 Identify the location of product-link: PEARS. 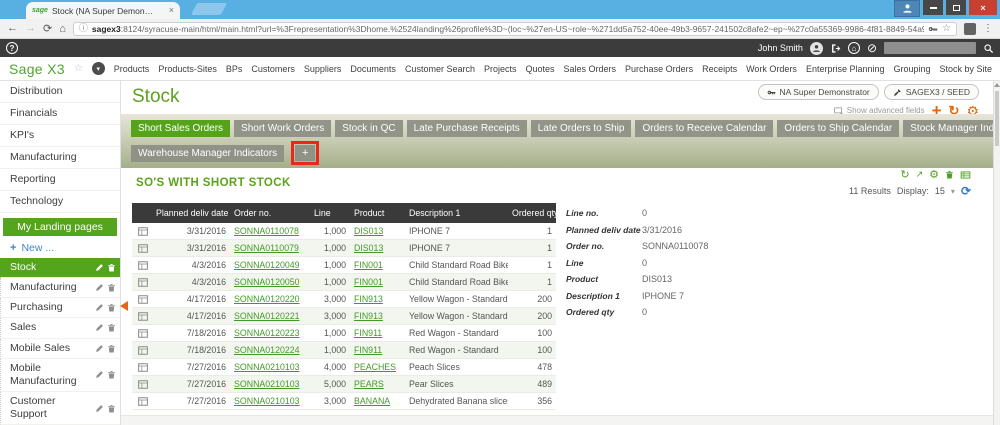
(369, 384).